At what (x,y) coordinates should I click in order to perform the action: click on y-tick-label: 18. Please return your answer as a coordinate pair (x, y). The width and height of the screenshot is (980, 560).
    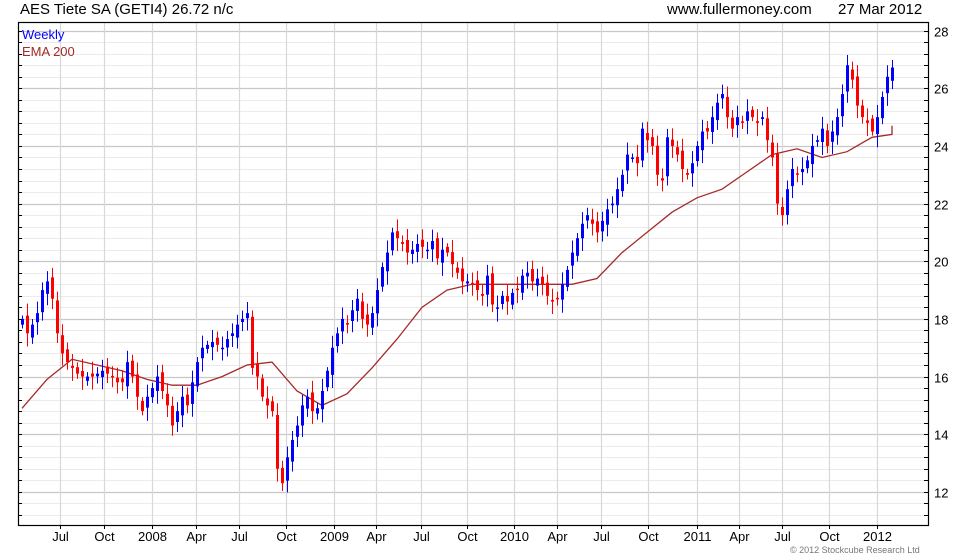
    Looking at the image, I should click on (941, 320).